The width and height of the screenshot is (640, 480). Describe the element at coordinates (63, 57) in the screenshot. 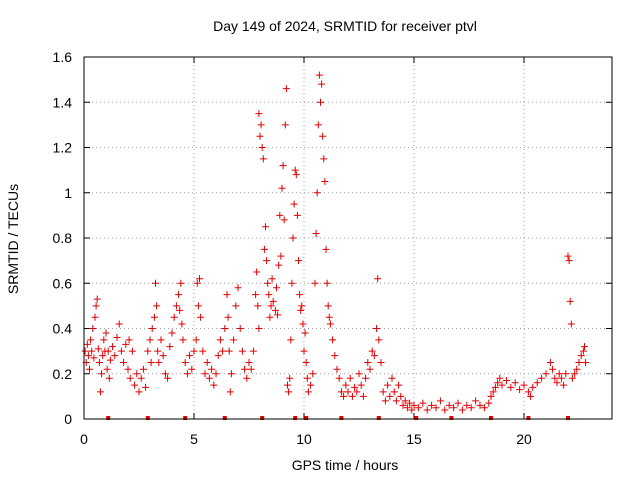

I see `y-tick-label: 1.6` at that location.